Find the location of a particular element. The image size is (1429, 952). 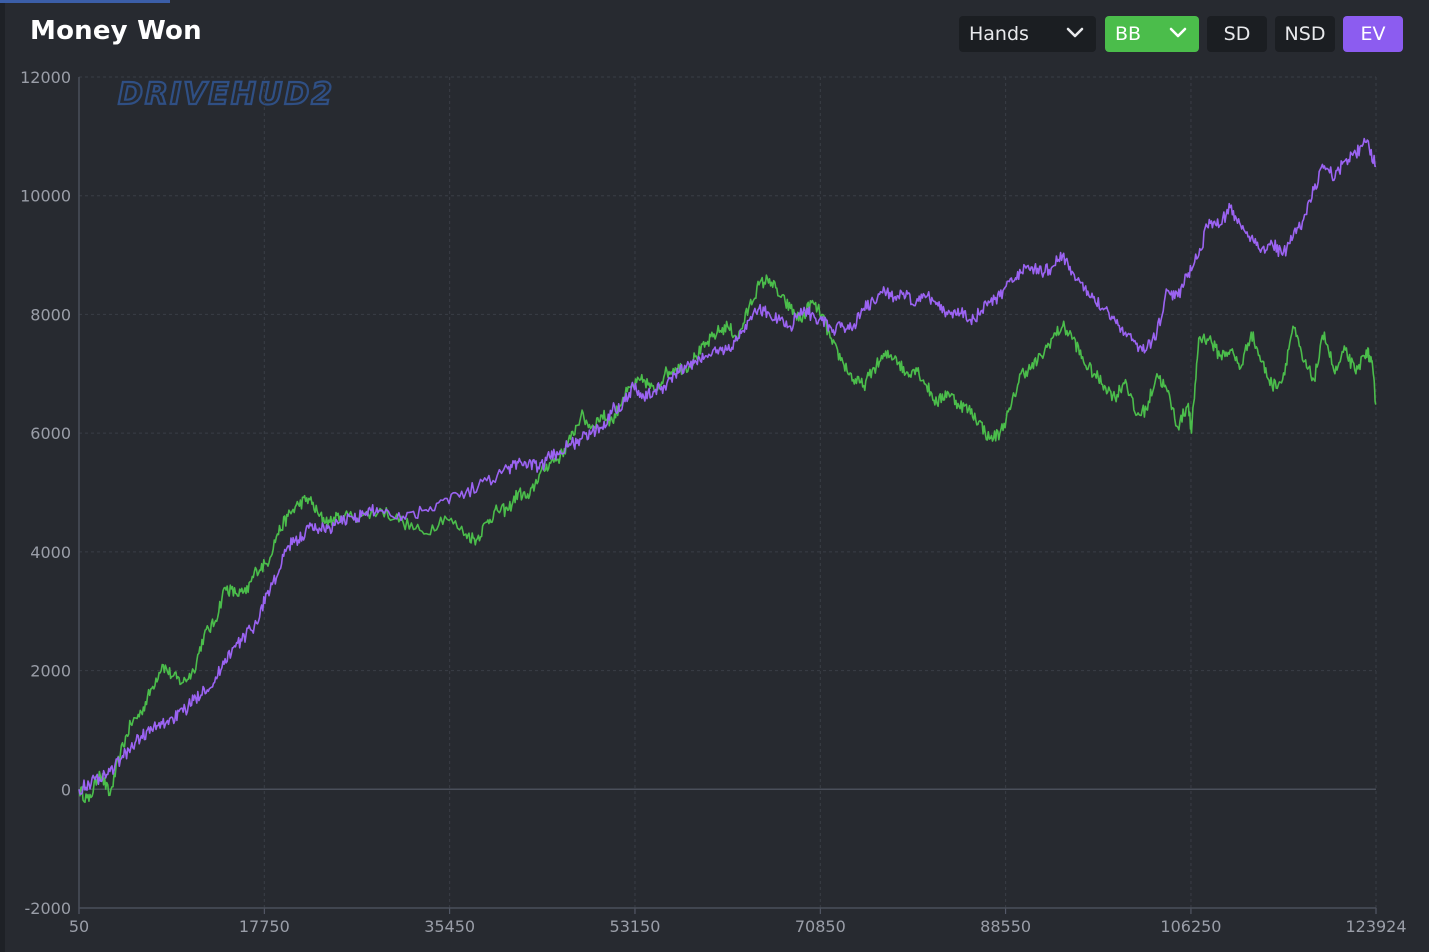

x-tick-label: 35450 is located at coordinates (449, 926).